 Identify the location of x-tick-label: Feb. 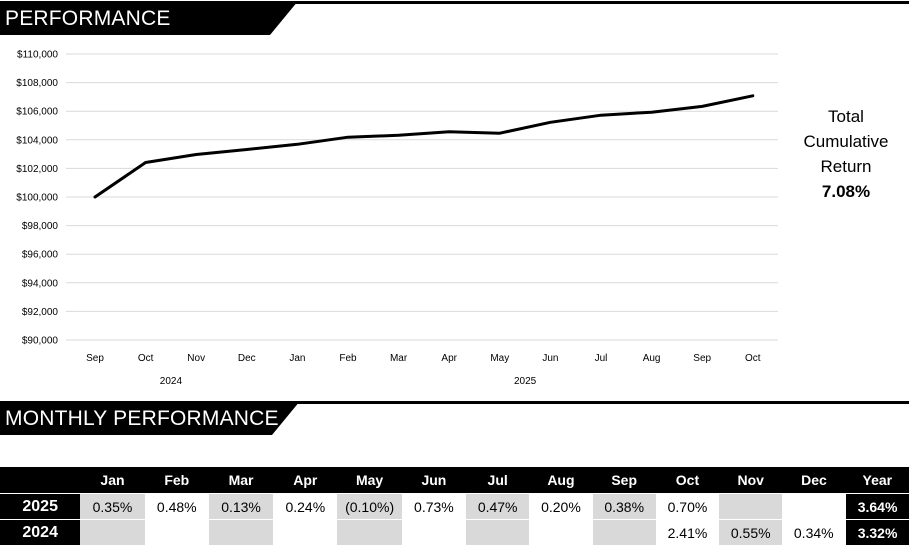
(348, 358).